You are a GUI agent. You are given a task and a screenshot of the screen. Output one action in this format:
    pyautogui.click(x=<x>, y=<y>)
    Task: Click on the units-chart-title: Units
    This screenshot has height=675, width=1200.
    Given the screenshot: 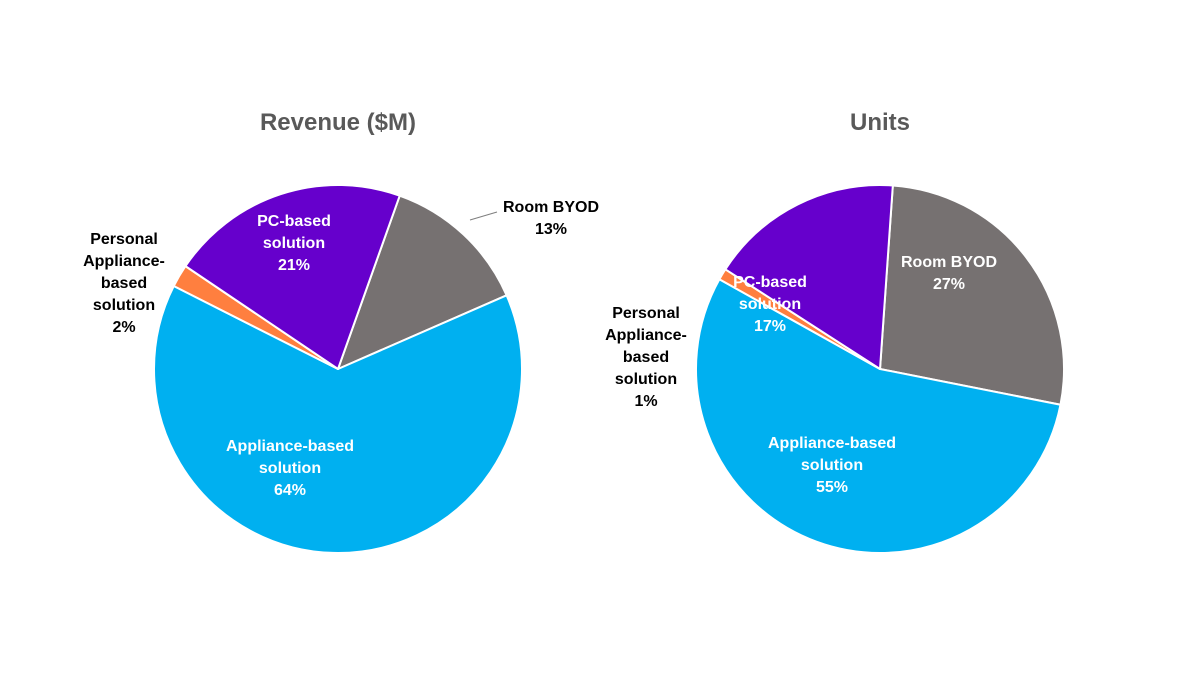 What is the action you would take?
    pyautogui.click(x=880, y=122)
    